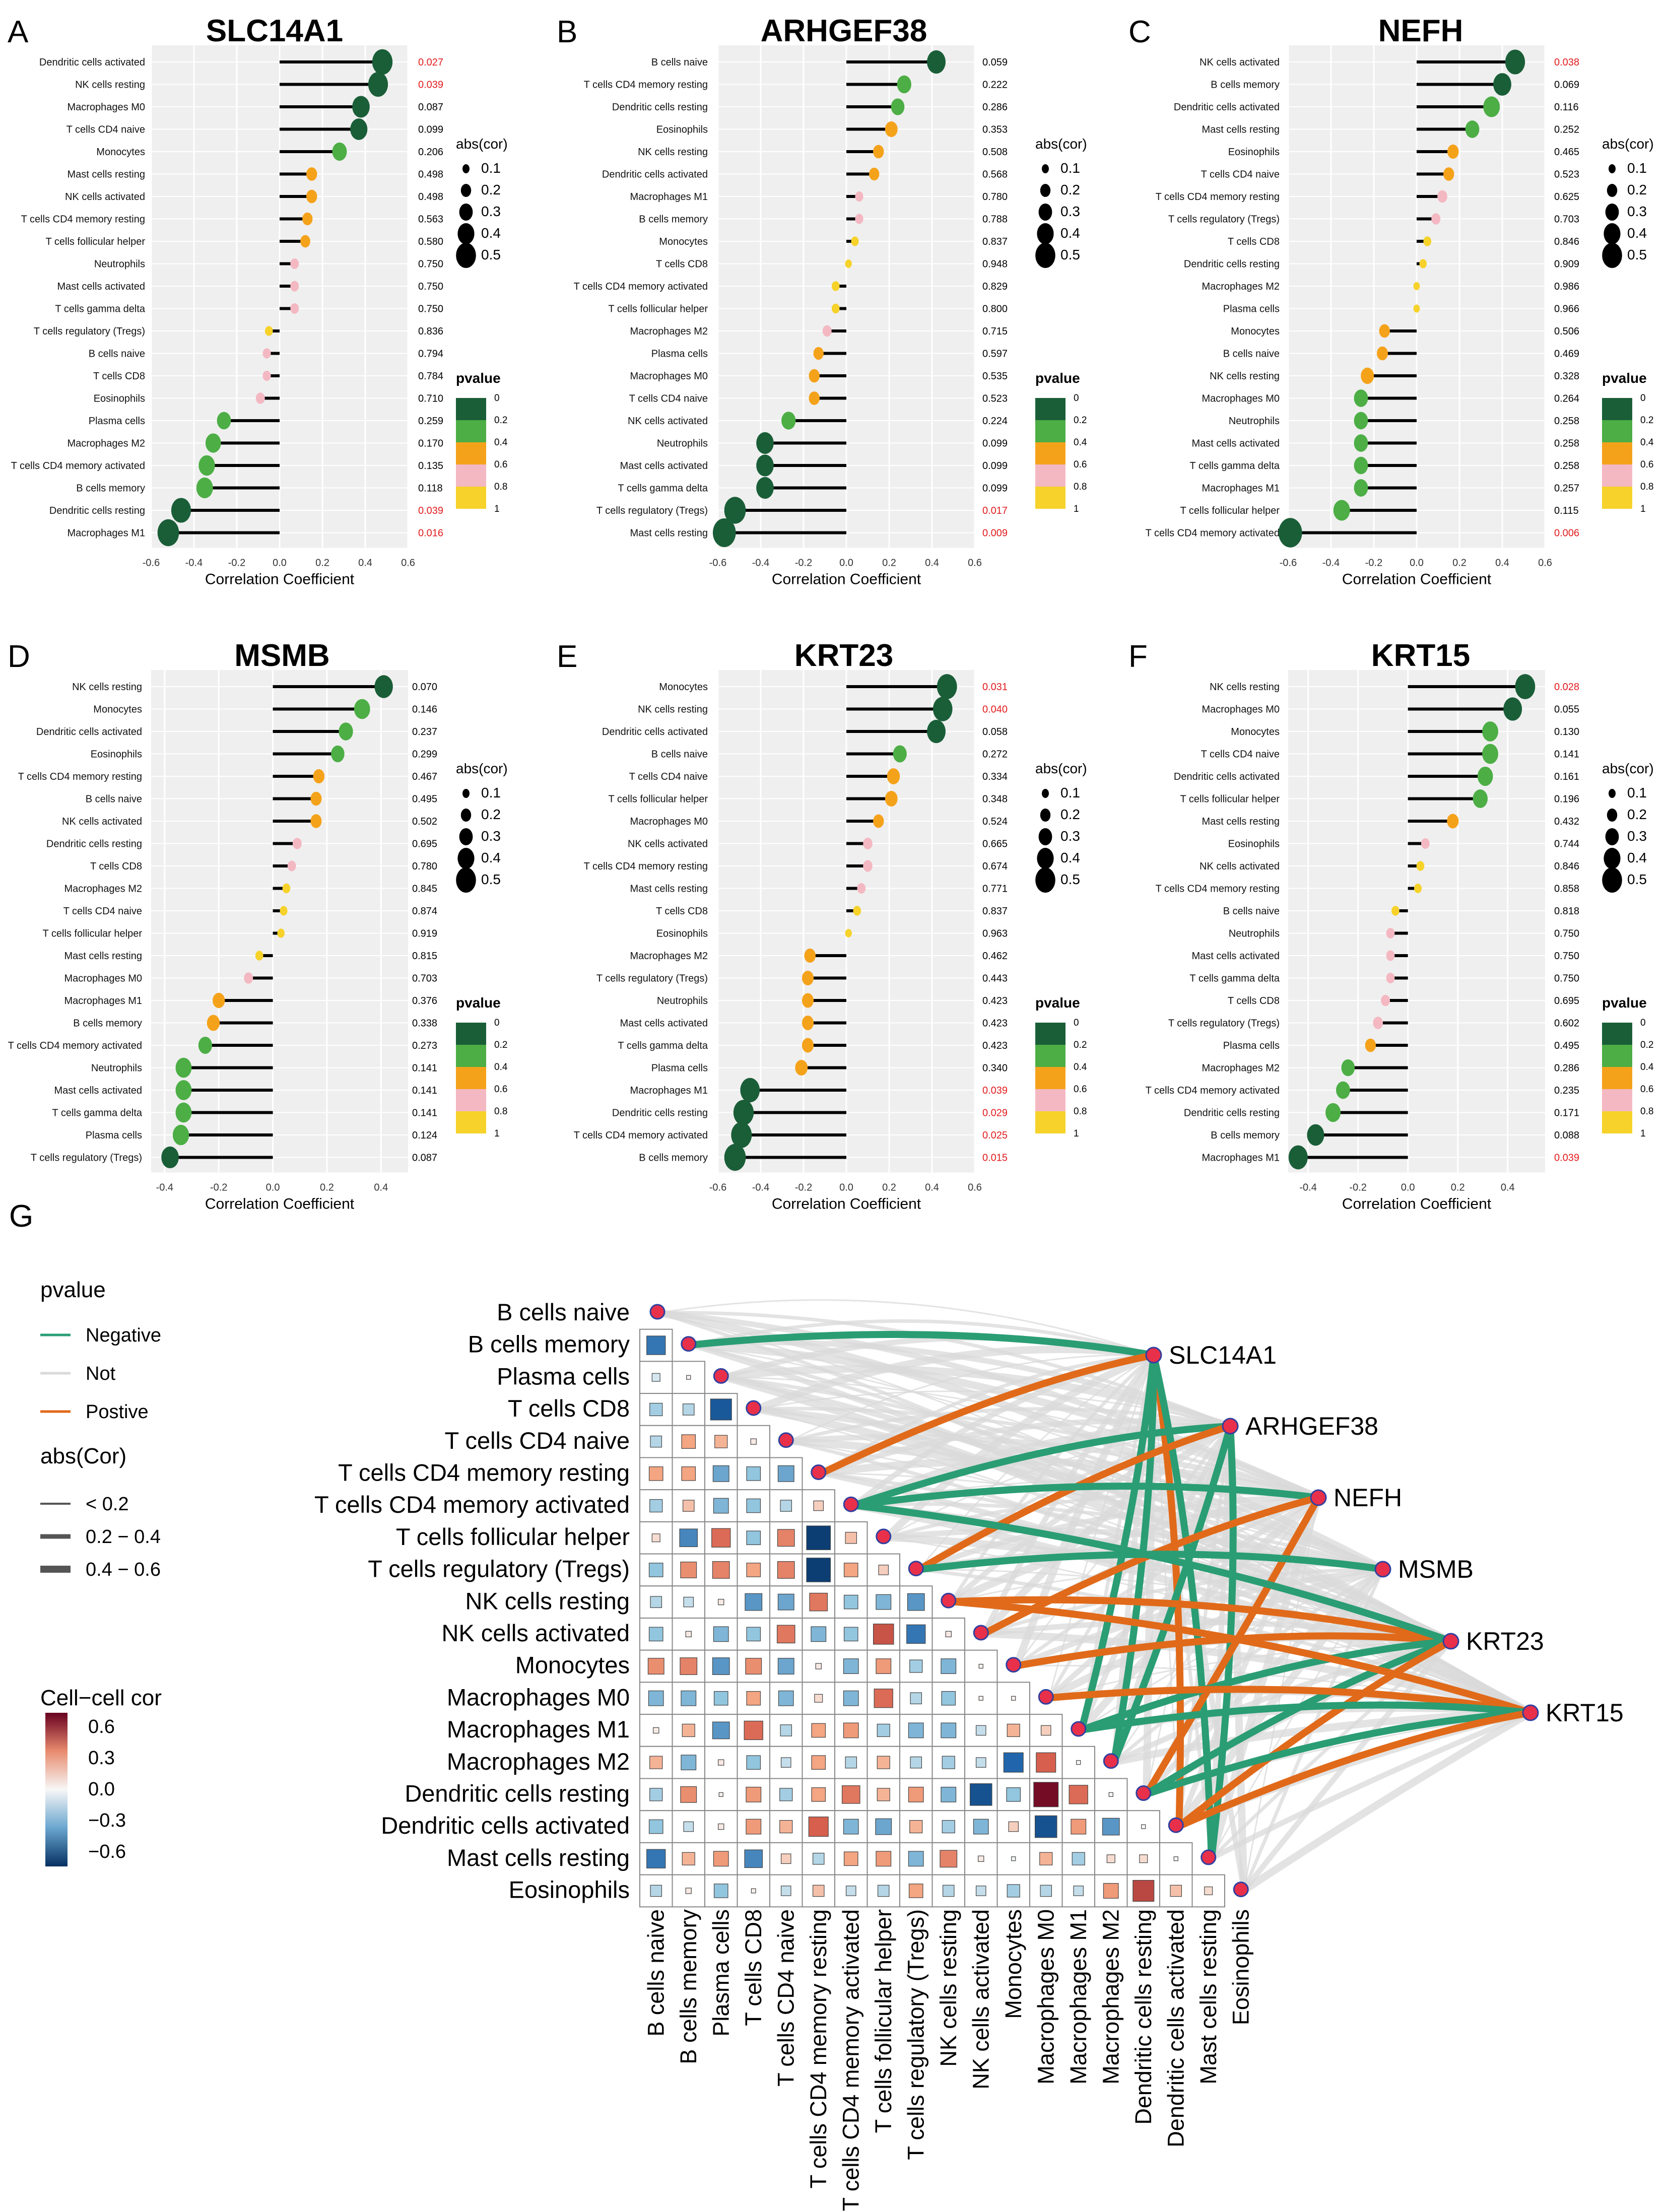 The height and width of the screenshot is (2212, 1666). I want to click on pvalue-legend-label: 0.4, so click(1080, 442).